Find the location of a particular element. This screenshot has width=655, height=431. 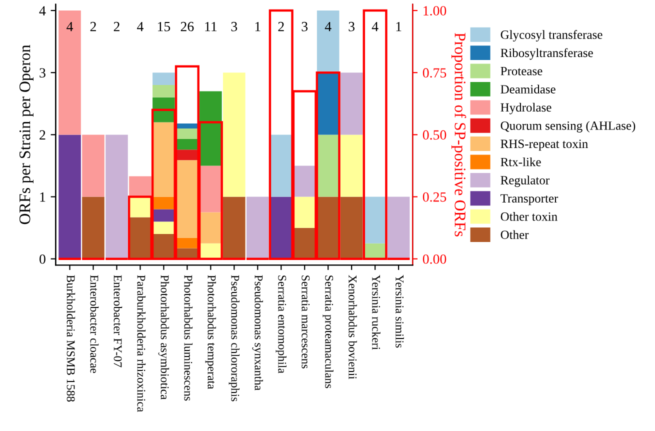

y-tick-label: 4 is located at coordinates (42, 11).